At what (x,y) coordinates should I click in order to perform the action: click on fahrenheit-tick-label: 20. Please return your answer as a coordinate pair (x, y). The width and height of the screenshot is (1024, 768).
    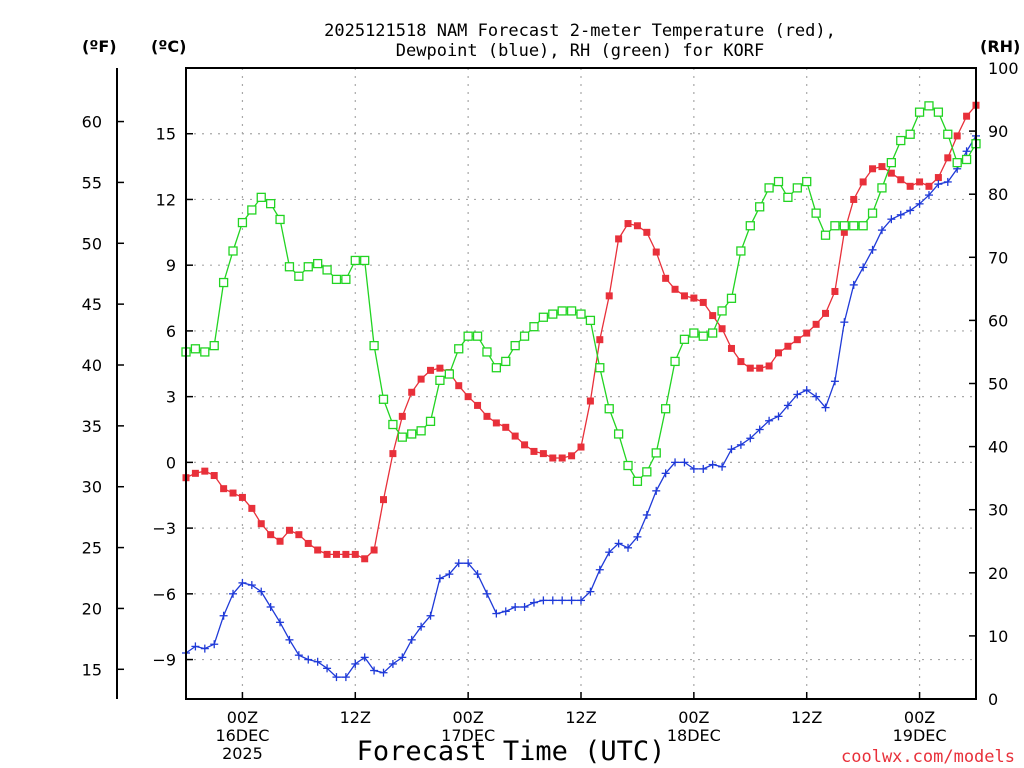
    Looking at the image, I should click on (92, 608).